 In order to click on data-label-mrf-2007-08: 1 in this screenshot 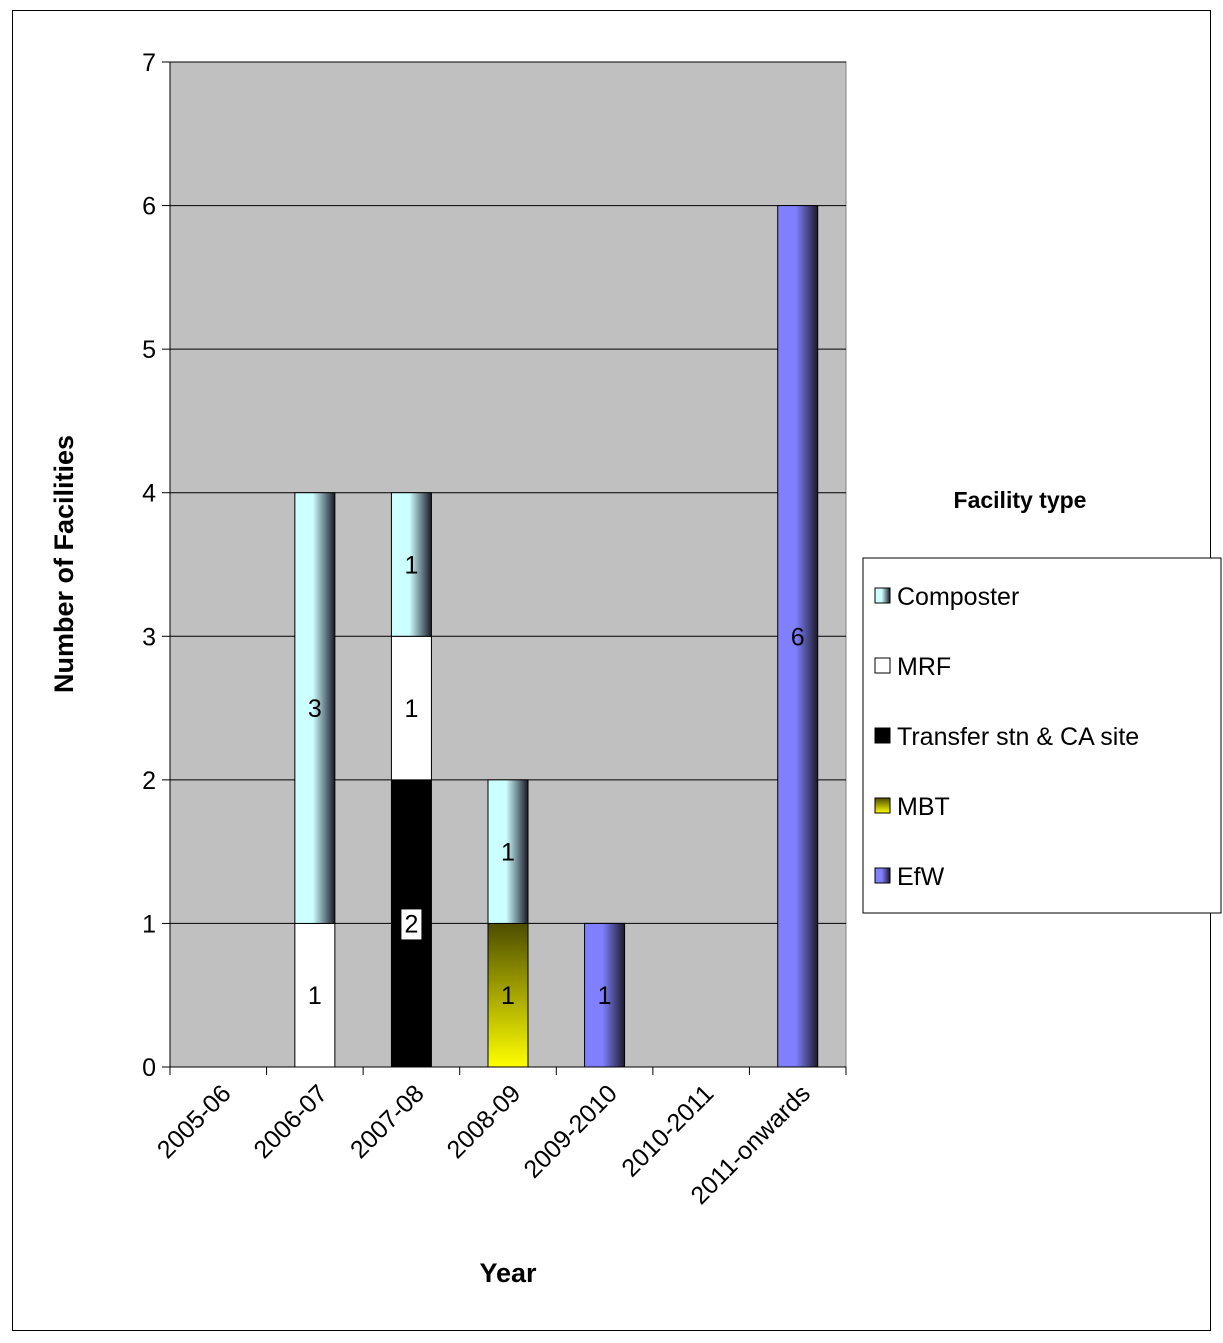, I will do `click(411, 709)`.